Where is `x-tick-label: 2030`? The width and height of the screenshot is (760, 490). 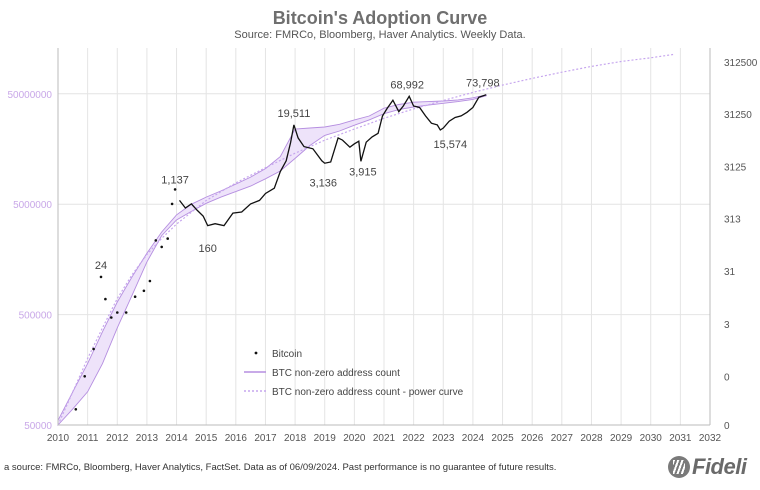 x-tick-label: 2030 is located at coordinates (651, 438).